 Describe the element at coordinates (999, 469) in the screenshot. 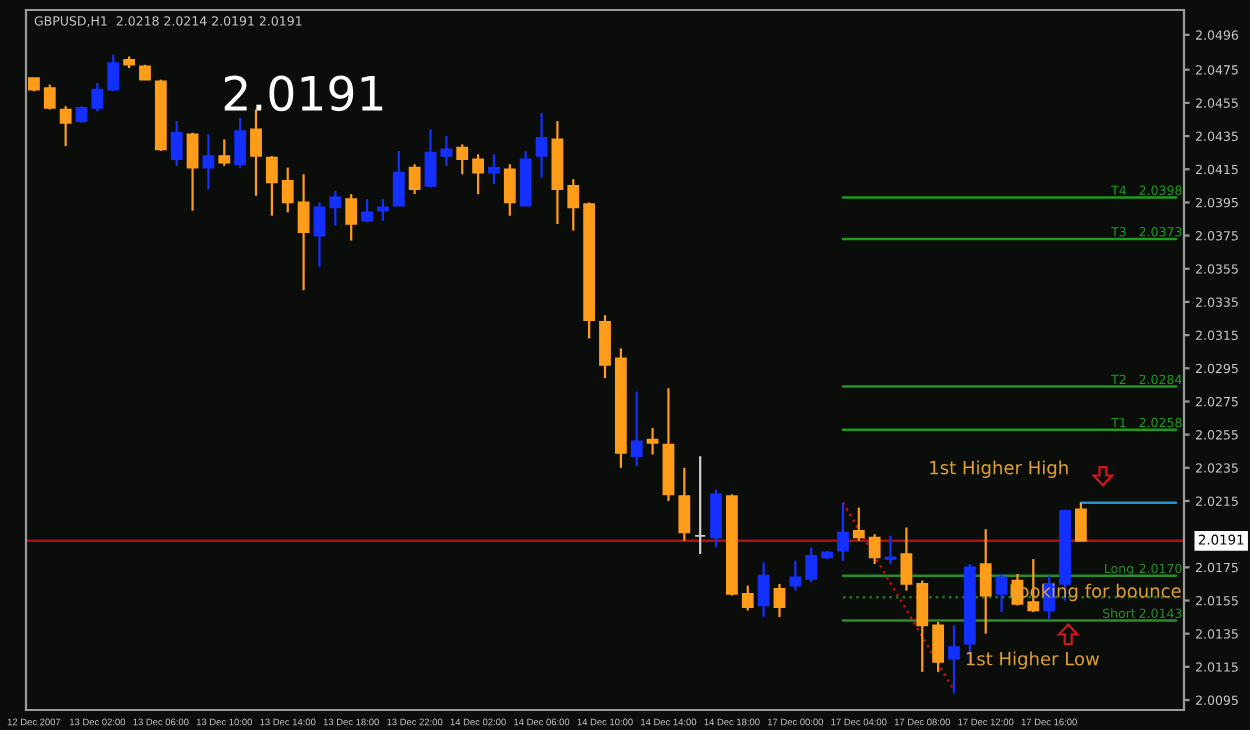

I see `annotation: 1st Higher High` at that location.